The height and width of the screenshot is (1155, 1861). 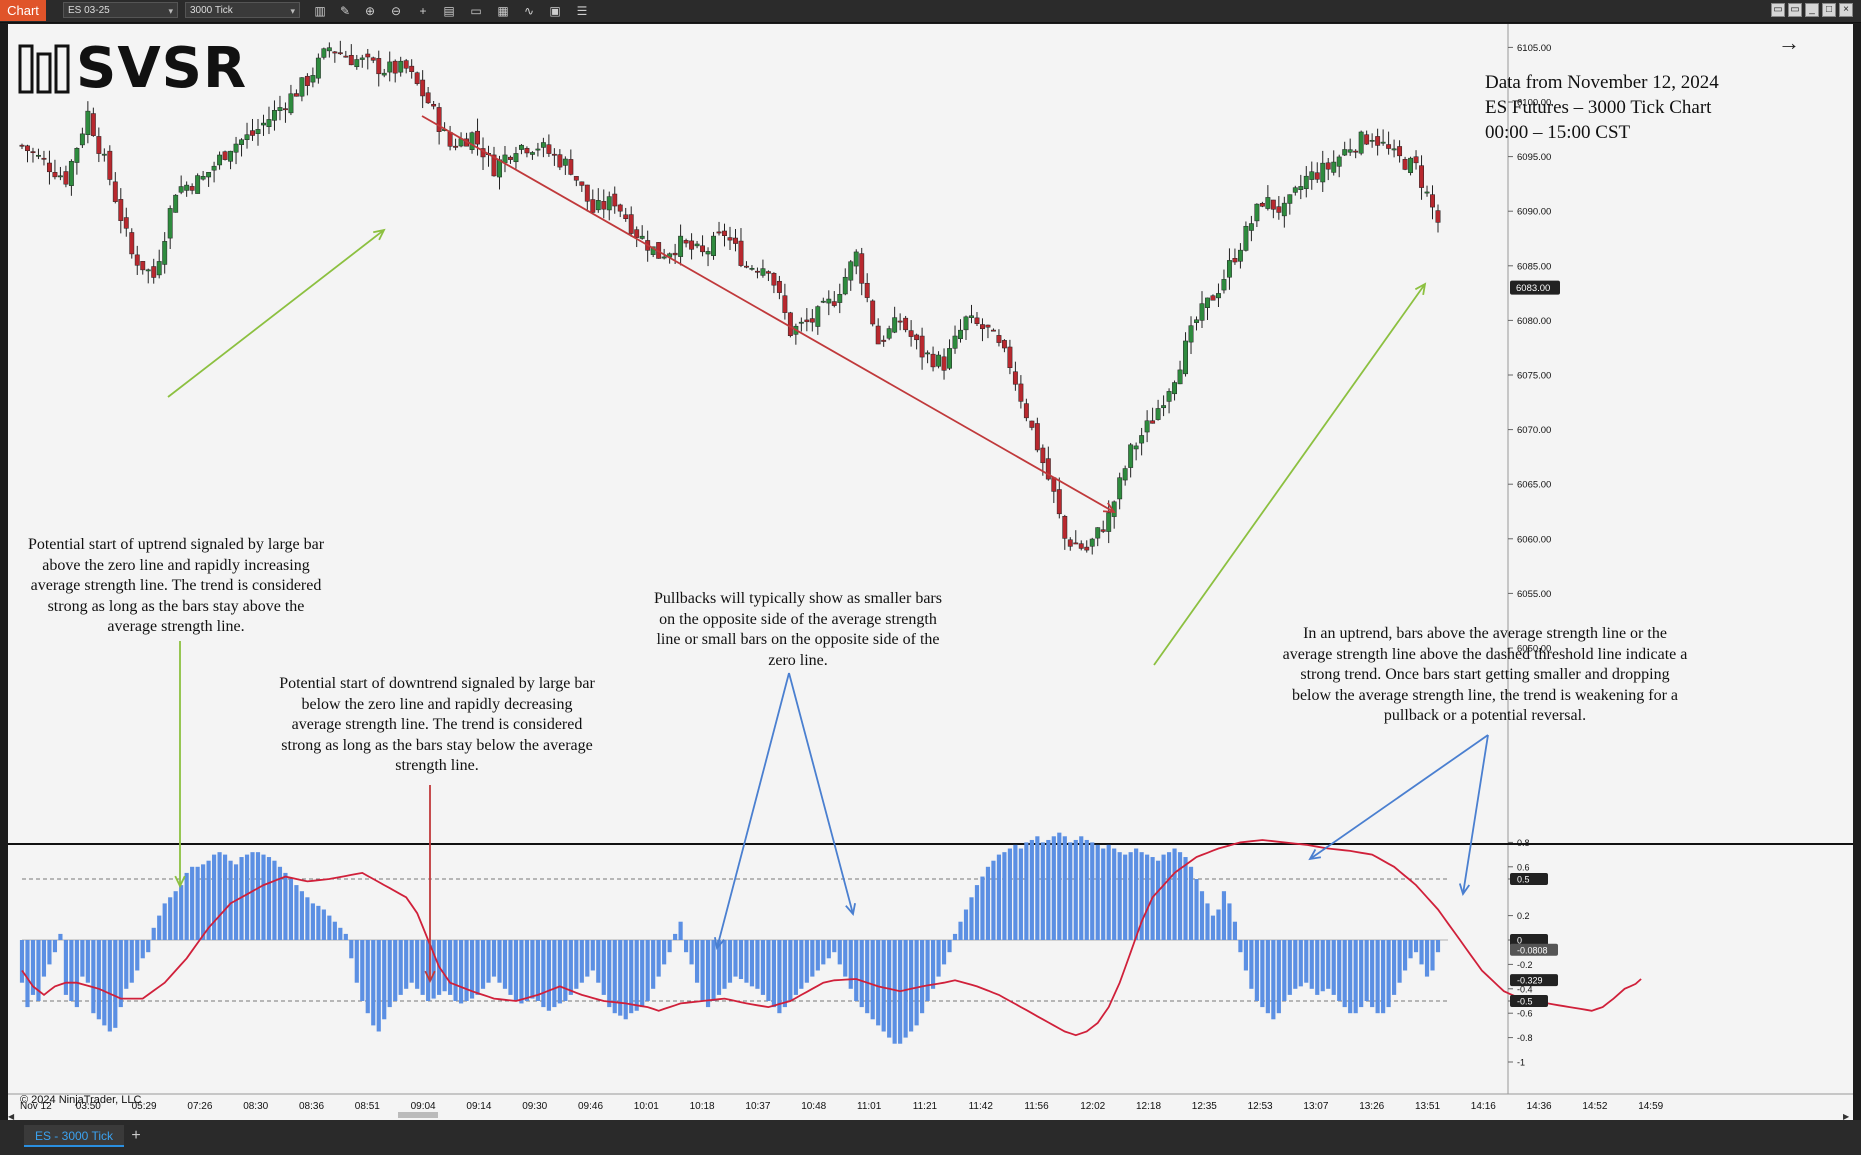 I want to click on properties-icon: ▤, so click(x=449, y=11).